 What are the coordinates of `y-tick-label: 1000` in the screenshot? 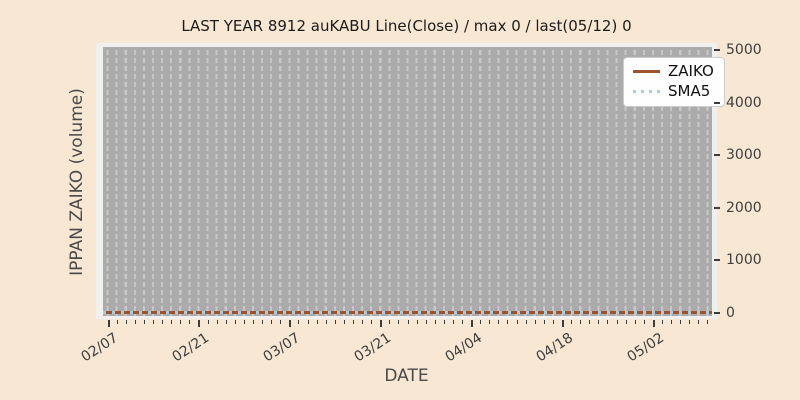 It's located at (744, 260).